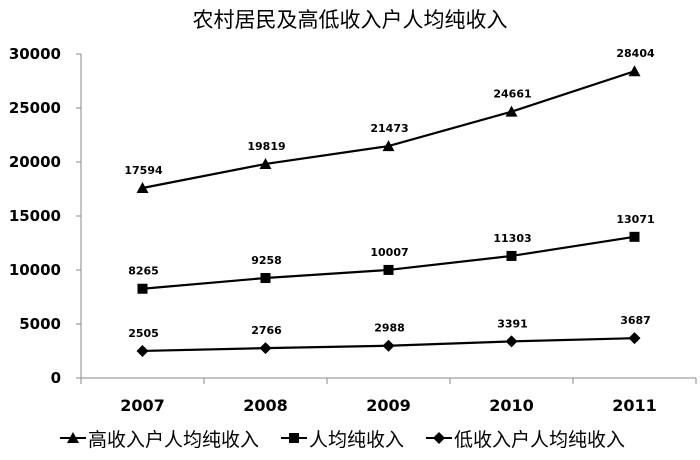  What do you see at coordinates (143, 271) in the screenshot?
I see `data-label: 8265` at bounding box center [143, 271].